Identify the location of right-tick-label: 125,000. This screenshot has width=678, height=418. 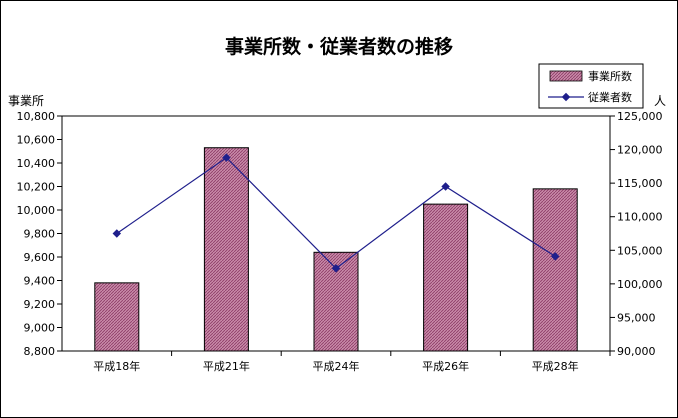
(640, 116).